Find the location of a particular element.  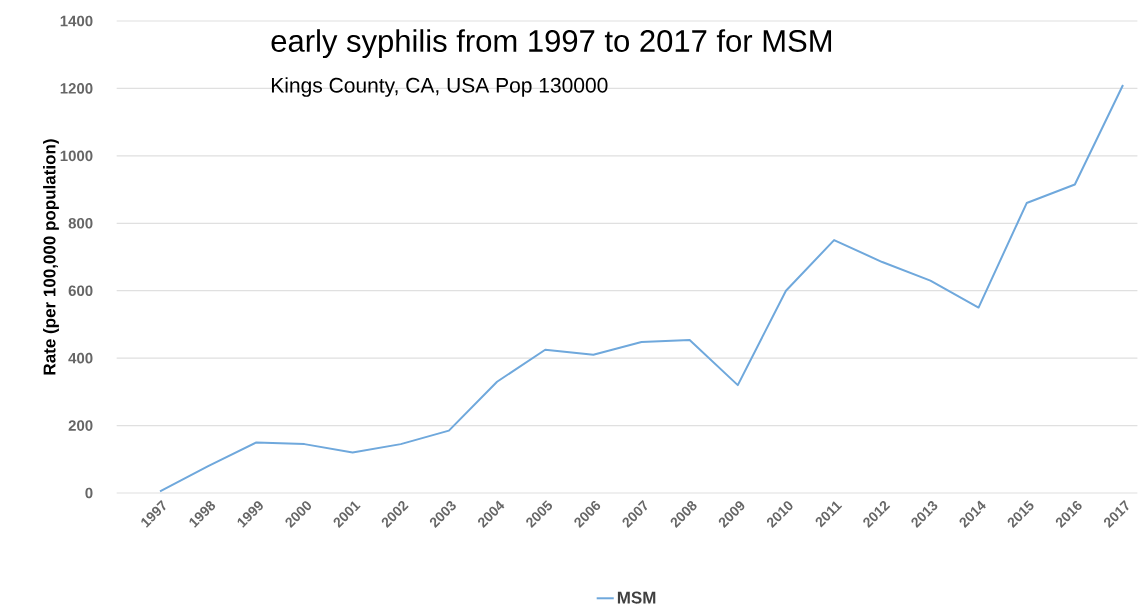

chart-title: early syphilis from 1997 to 2017 for MSM is located at coordinates (551, 44).